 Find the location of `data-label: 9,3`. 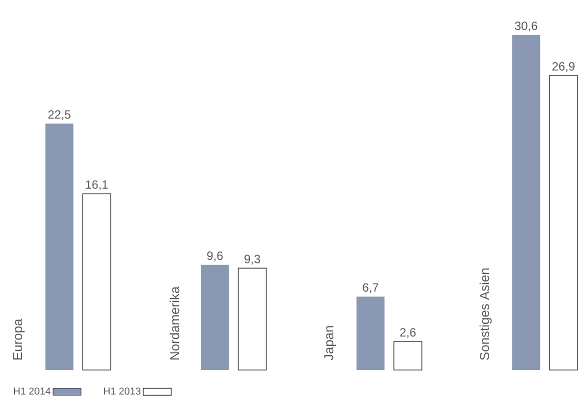

data-label: 9,3 is located at coordinates (252, 259).